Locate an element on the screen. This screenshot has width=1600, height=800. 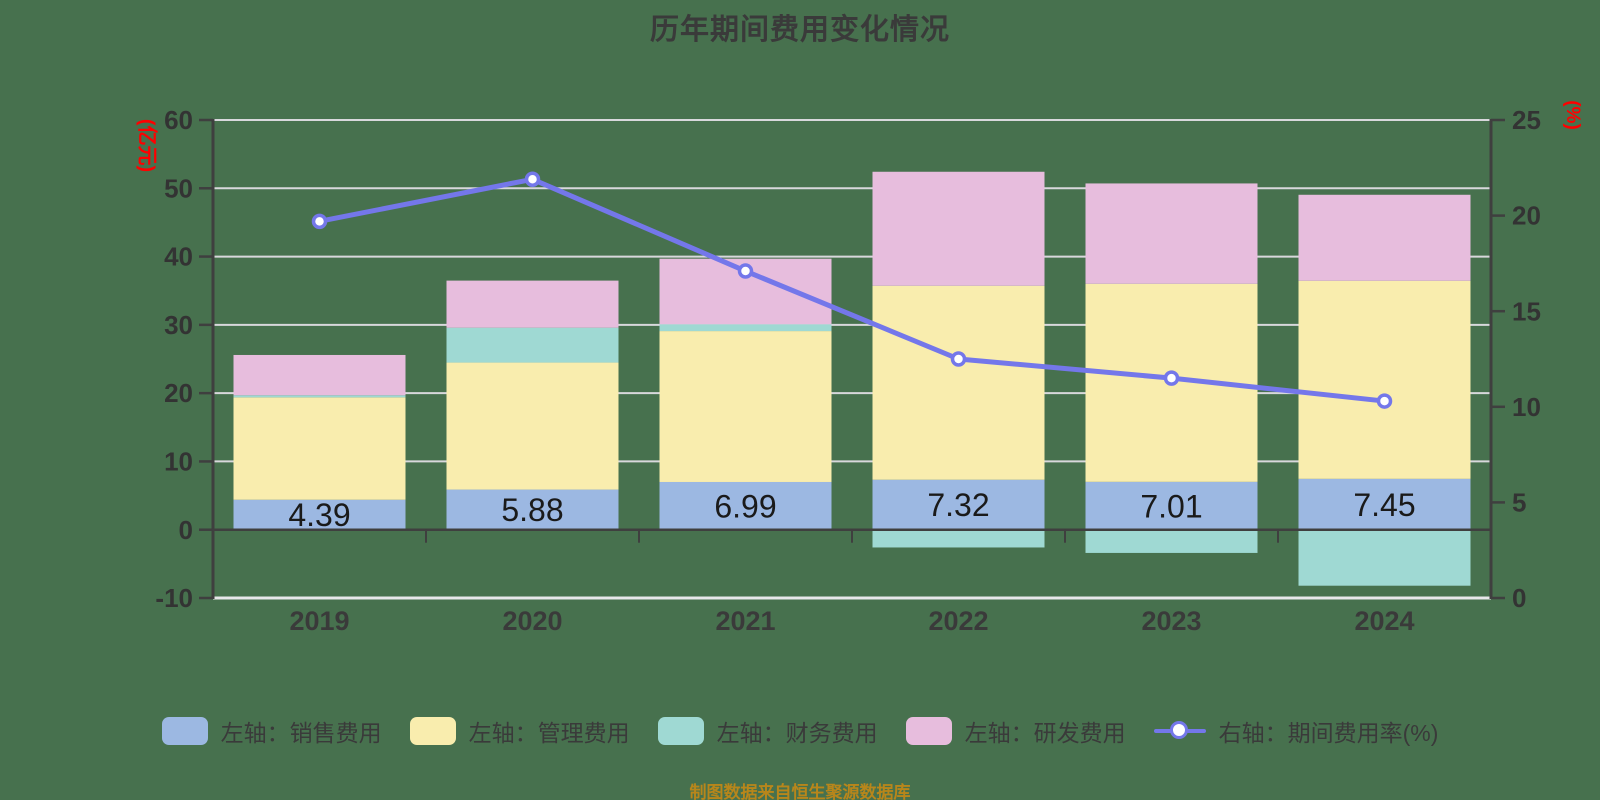
left-axis-tick-label: 0 is located at coordinates (186, 530).